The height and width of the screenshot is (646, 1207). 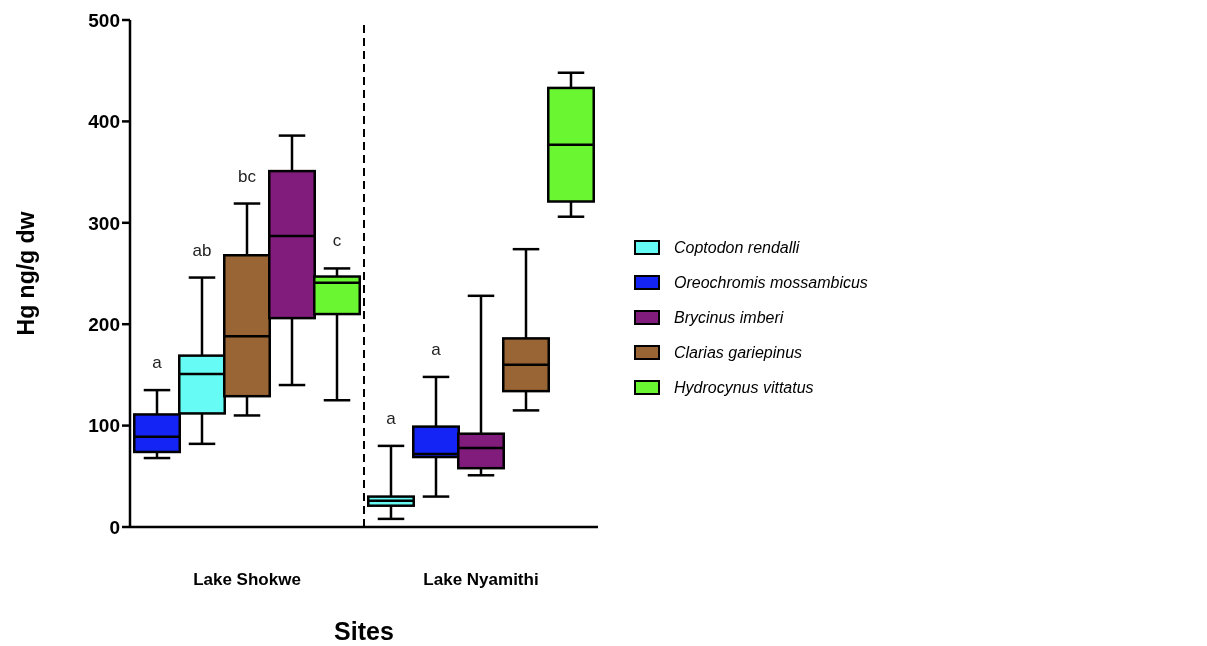 What do you see at coordinates (337, 241) in the screenshot?
I see `text: c` at bounding box center [337, 241].